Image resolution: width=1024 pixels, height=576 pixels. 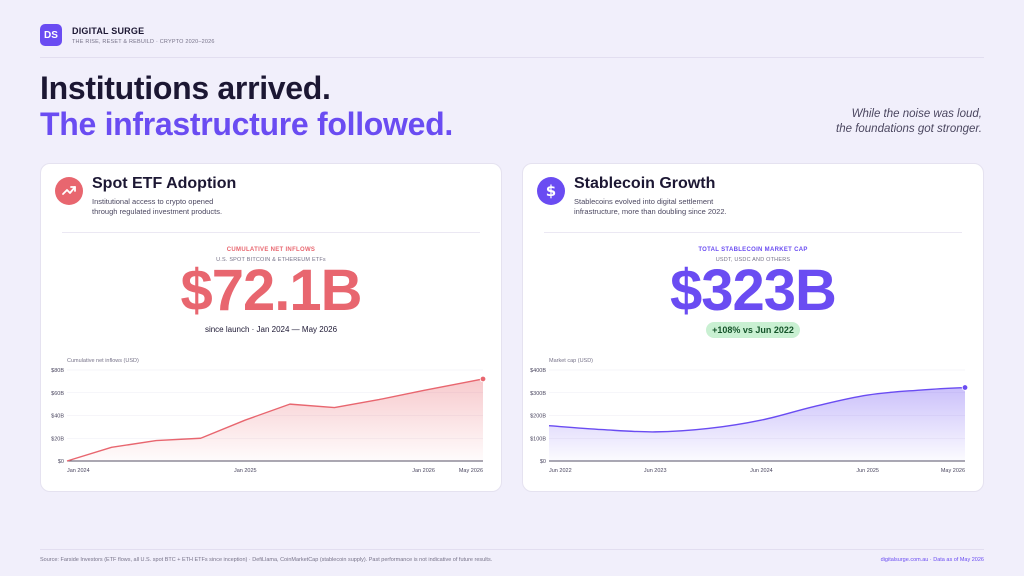 I want to click on x-tick-label: Jun 2022, so click(x=560, y=471).